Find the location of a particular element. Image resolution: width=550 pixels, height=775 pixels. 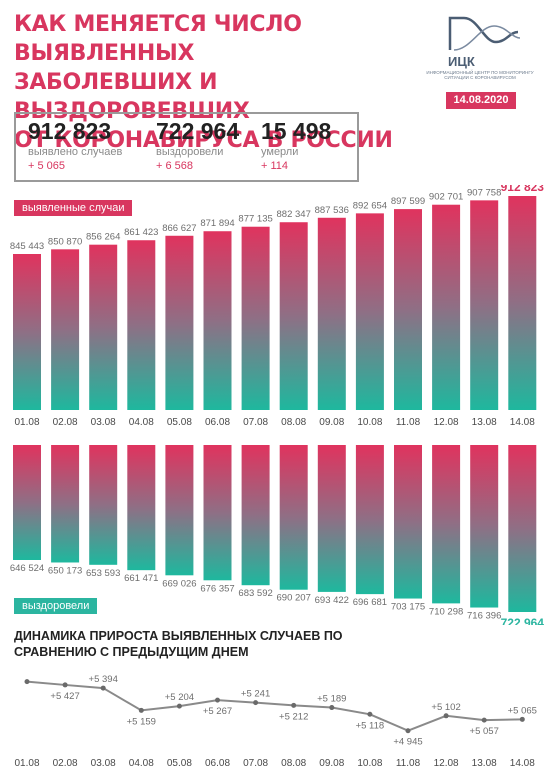

point-10.08 is located at coordinates (370, 714).